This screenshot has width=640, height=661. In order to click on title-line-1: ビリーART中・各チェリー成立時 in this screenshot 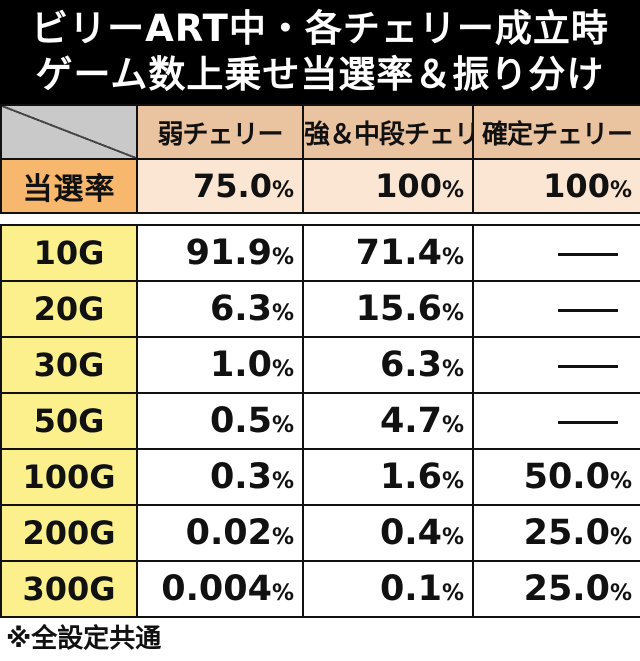, I will do `click(320, 28)`.